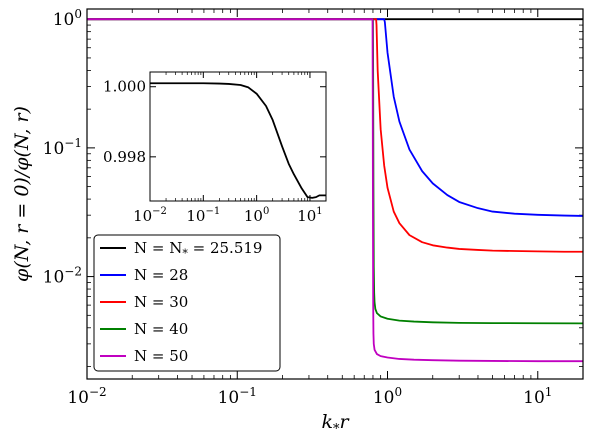  What do you see at coordinates (161, 302) in the screenshot?
I see `legend-label-2: N = 30` at bounding box center [161, 302].